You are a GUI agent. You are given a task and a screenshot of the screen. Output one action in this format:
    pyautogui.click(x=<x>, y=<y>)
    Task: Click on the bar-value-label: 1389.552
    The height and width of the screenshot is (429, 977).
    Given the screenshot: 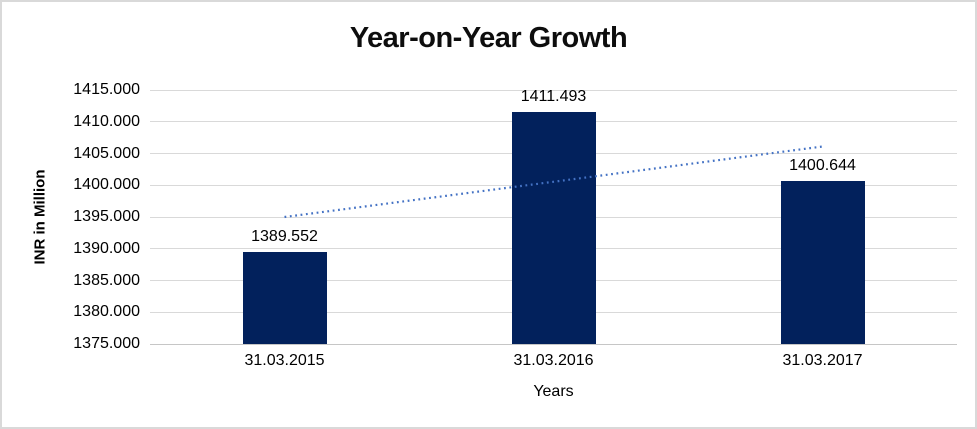 What is the action you would take?
    pyautogui.click(x=284, y=236)
    